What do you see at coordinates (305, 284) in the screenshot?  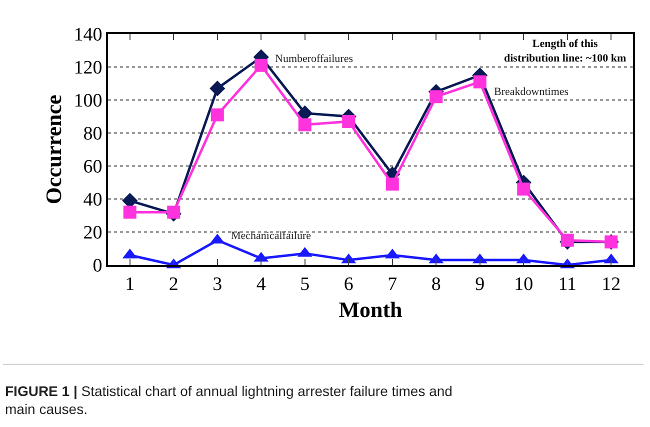 I see `x-tick-label: 5` at bounding box center [305, 284].